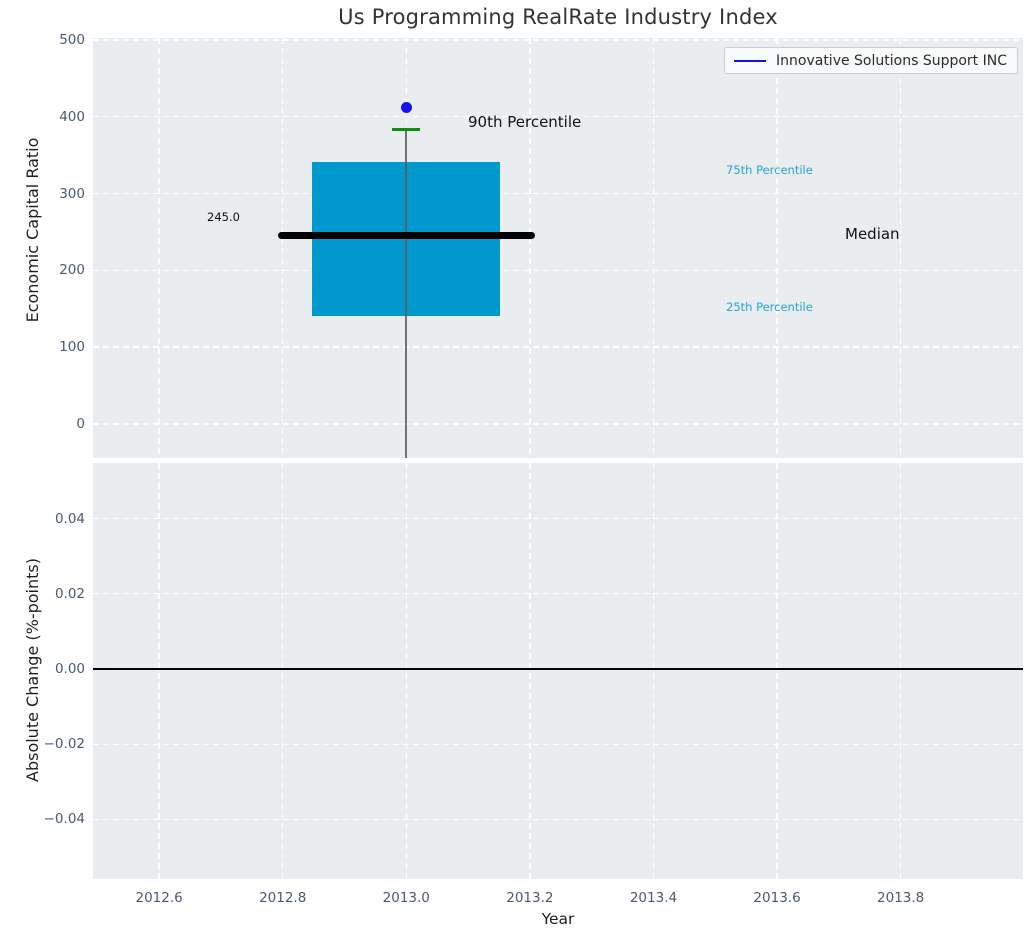  What do you see at coordinates (69, 518) in the screenshot?
I see `y-tick-label: 0.04` at bounding box center [69, 518].